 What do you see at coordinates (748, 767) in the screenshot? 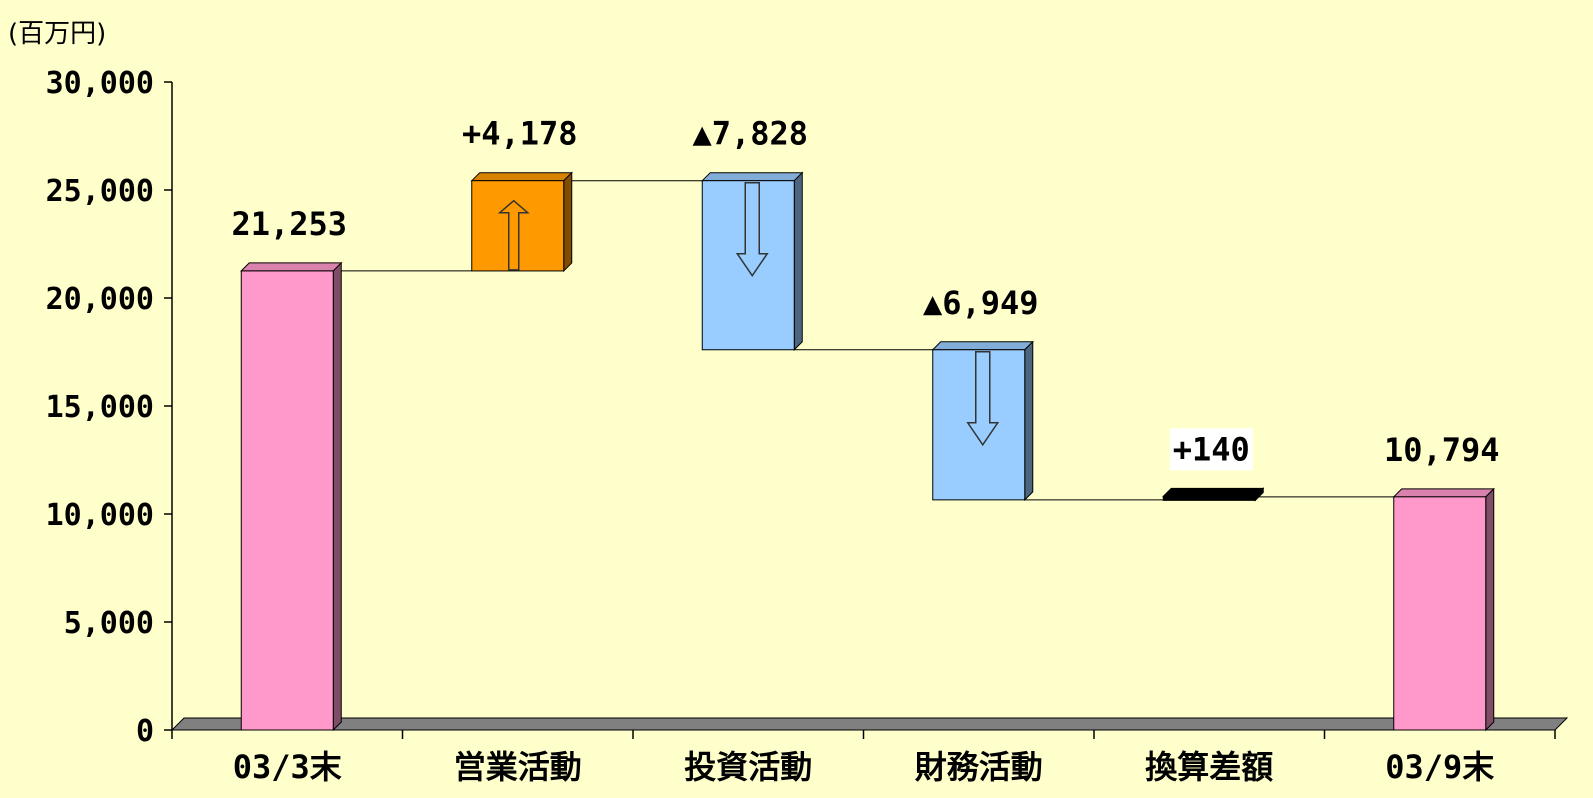
I see `x-tick-label: 投資活動` at bounding box center [748, 767].